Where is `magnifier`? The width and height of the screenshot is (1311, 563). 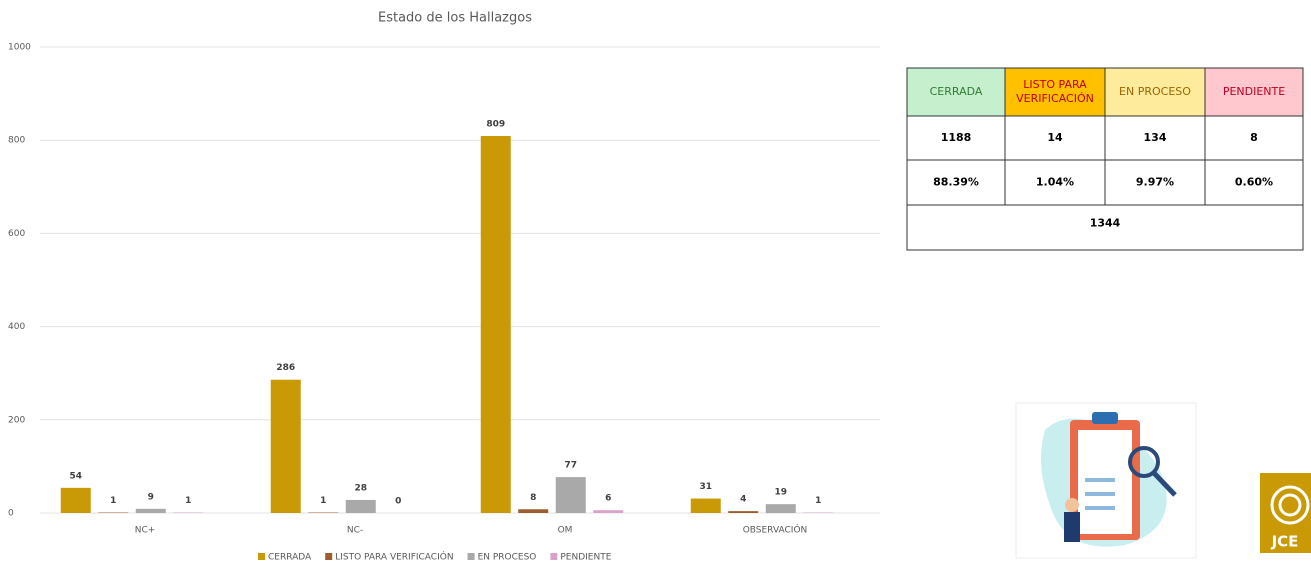 magnifier is located at coordinates (1144, 462).